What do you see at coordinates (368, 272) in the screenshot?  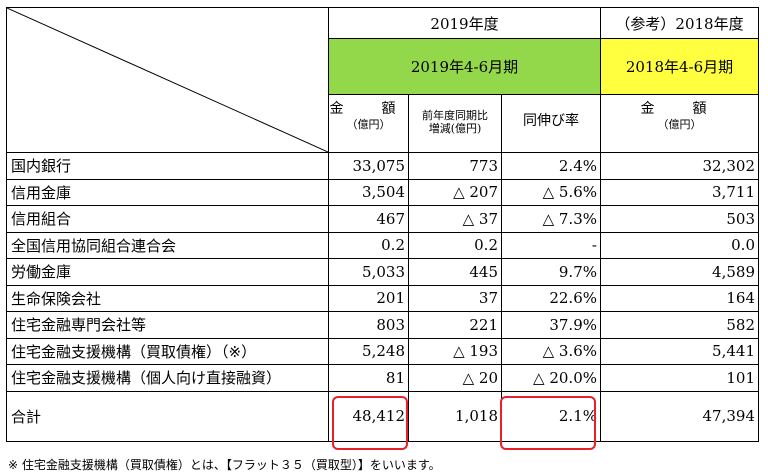 I see `row-amount: 5,033` at bounding box center [368, 272].